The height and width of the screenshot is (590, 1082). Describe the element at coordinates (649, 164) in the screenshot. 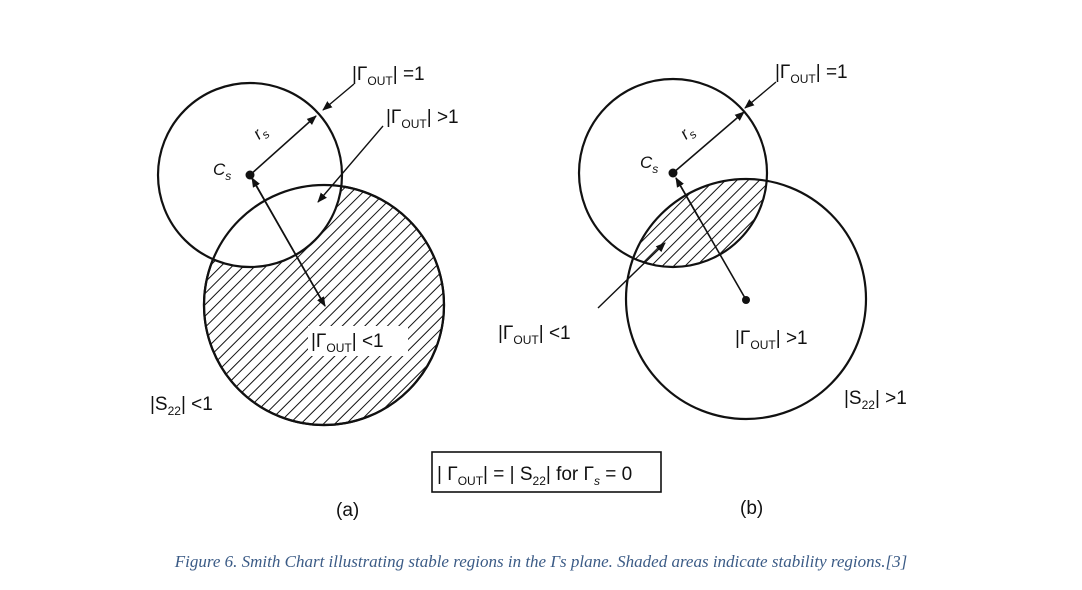

I see `cs-label-b: Cs` at that location.